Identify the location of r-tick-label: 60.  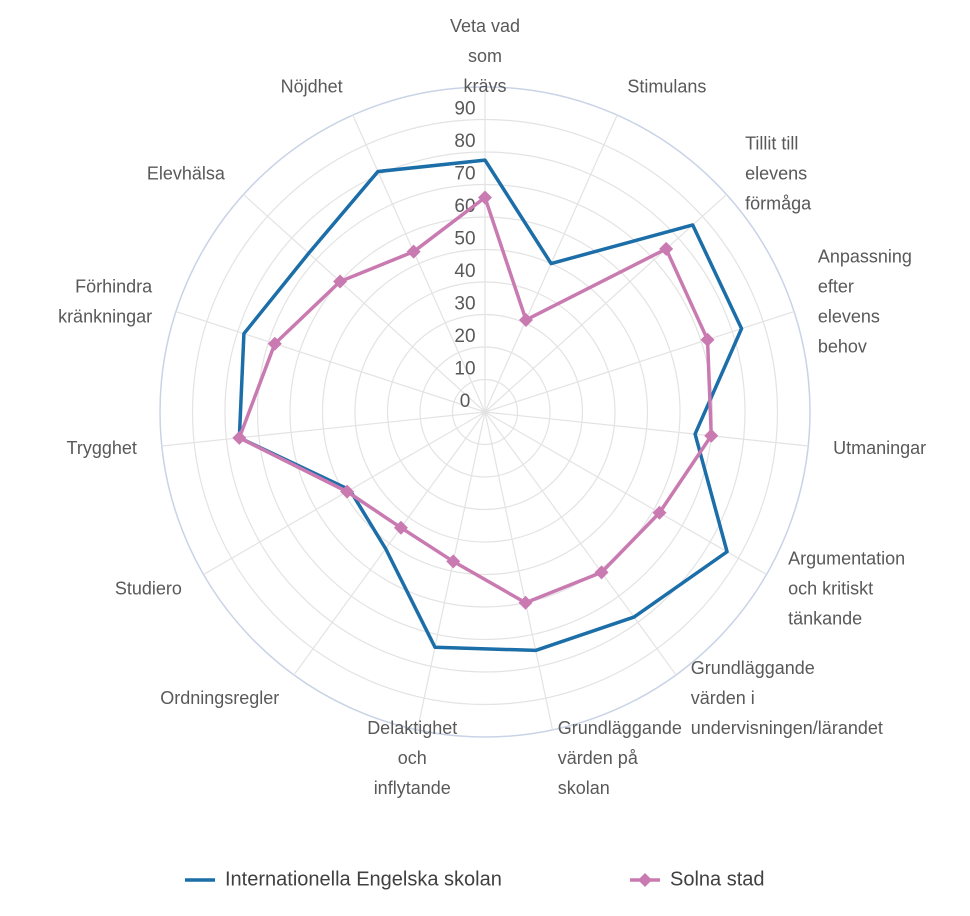
(464, 206).